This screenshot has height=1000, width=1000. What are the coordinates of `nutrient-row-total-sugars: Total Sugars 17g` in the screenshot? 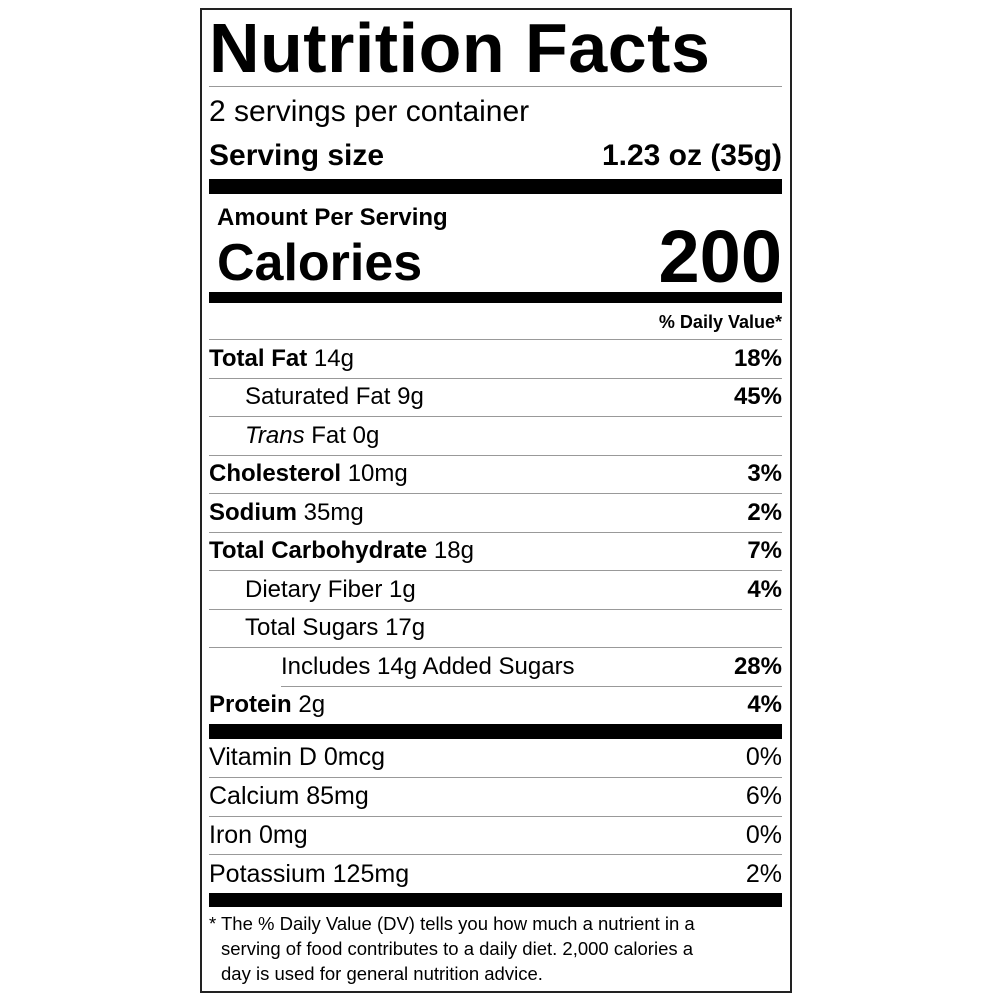 It's located at (495, 629).